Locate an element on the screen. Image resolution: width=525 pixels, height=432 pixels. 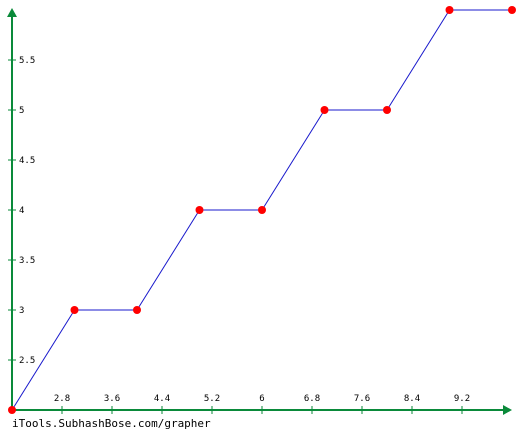
y-axis-ticks: 2.5 3 3.5 4 4.5 5 5.5 is located at coordinates (21, 211).